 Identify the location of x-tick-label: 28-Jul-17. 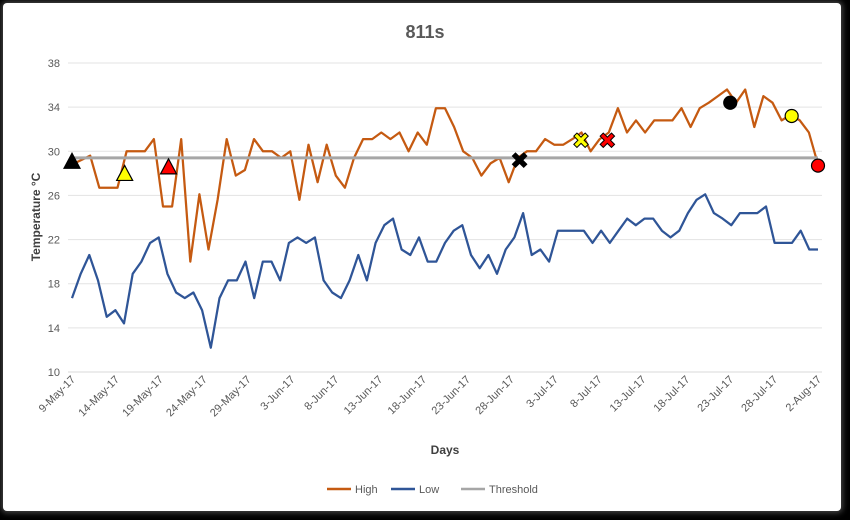
(759, 394).